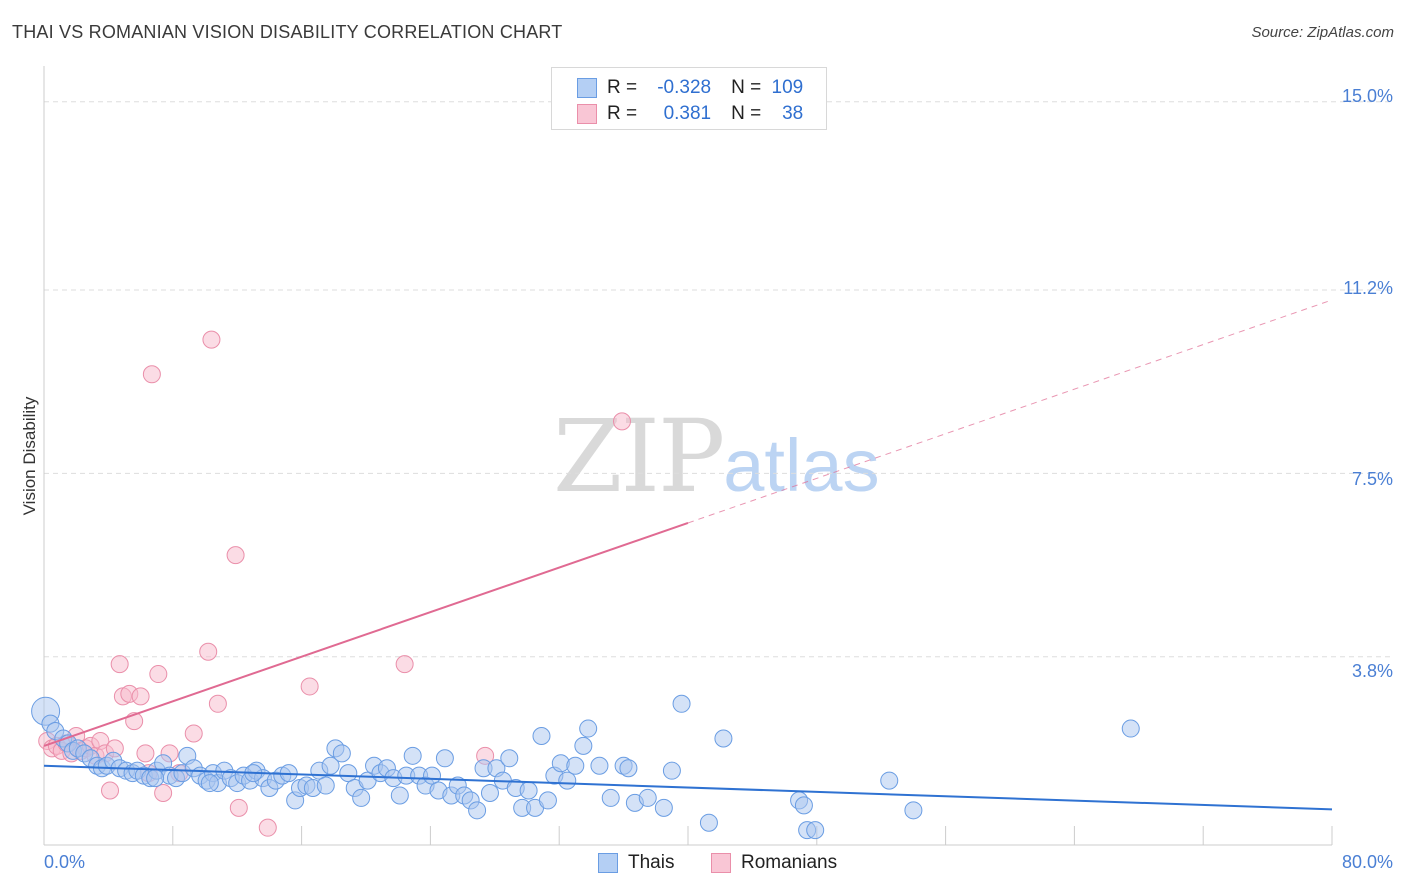  I want to click on x-tick-label-min: 0.0%, so click(65, 862).